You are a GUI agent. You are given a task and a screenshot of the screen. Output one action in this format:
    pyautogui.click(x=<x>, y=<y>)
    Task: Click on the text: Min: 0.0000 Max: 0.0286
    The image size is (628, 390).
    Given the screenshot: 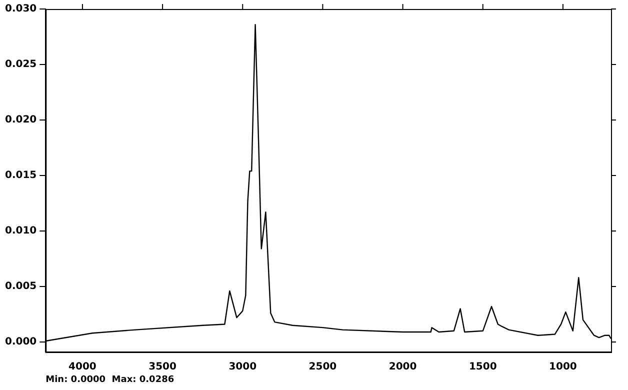 What is the action you would take?
    pyautogui.click(x=110, y=380)
    